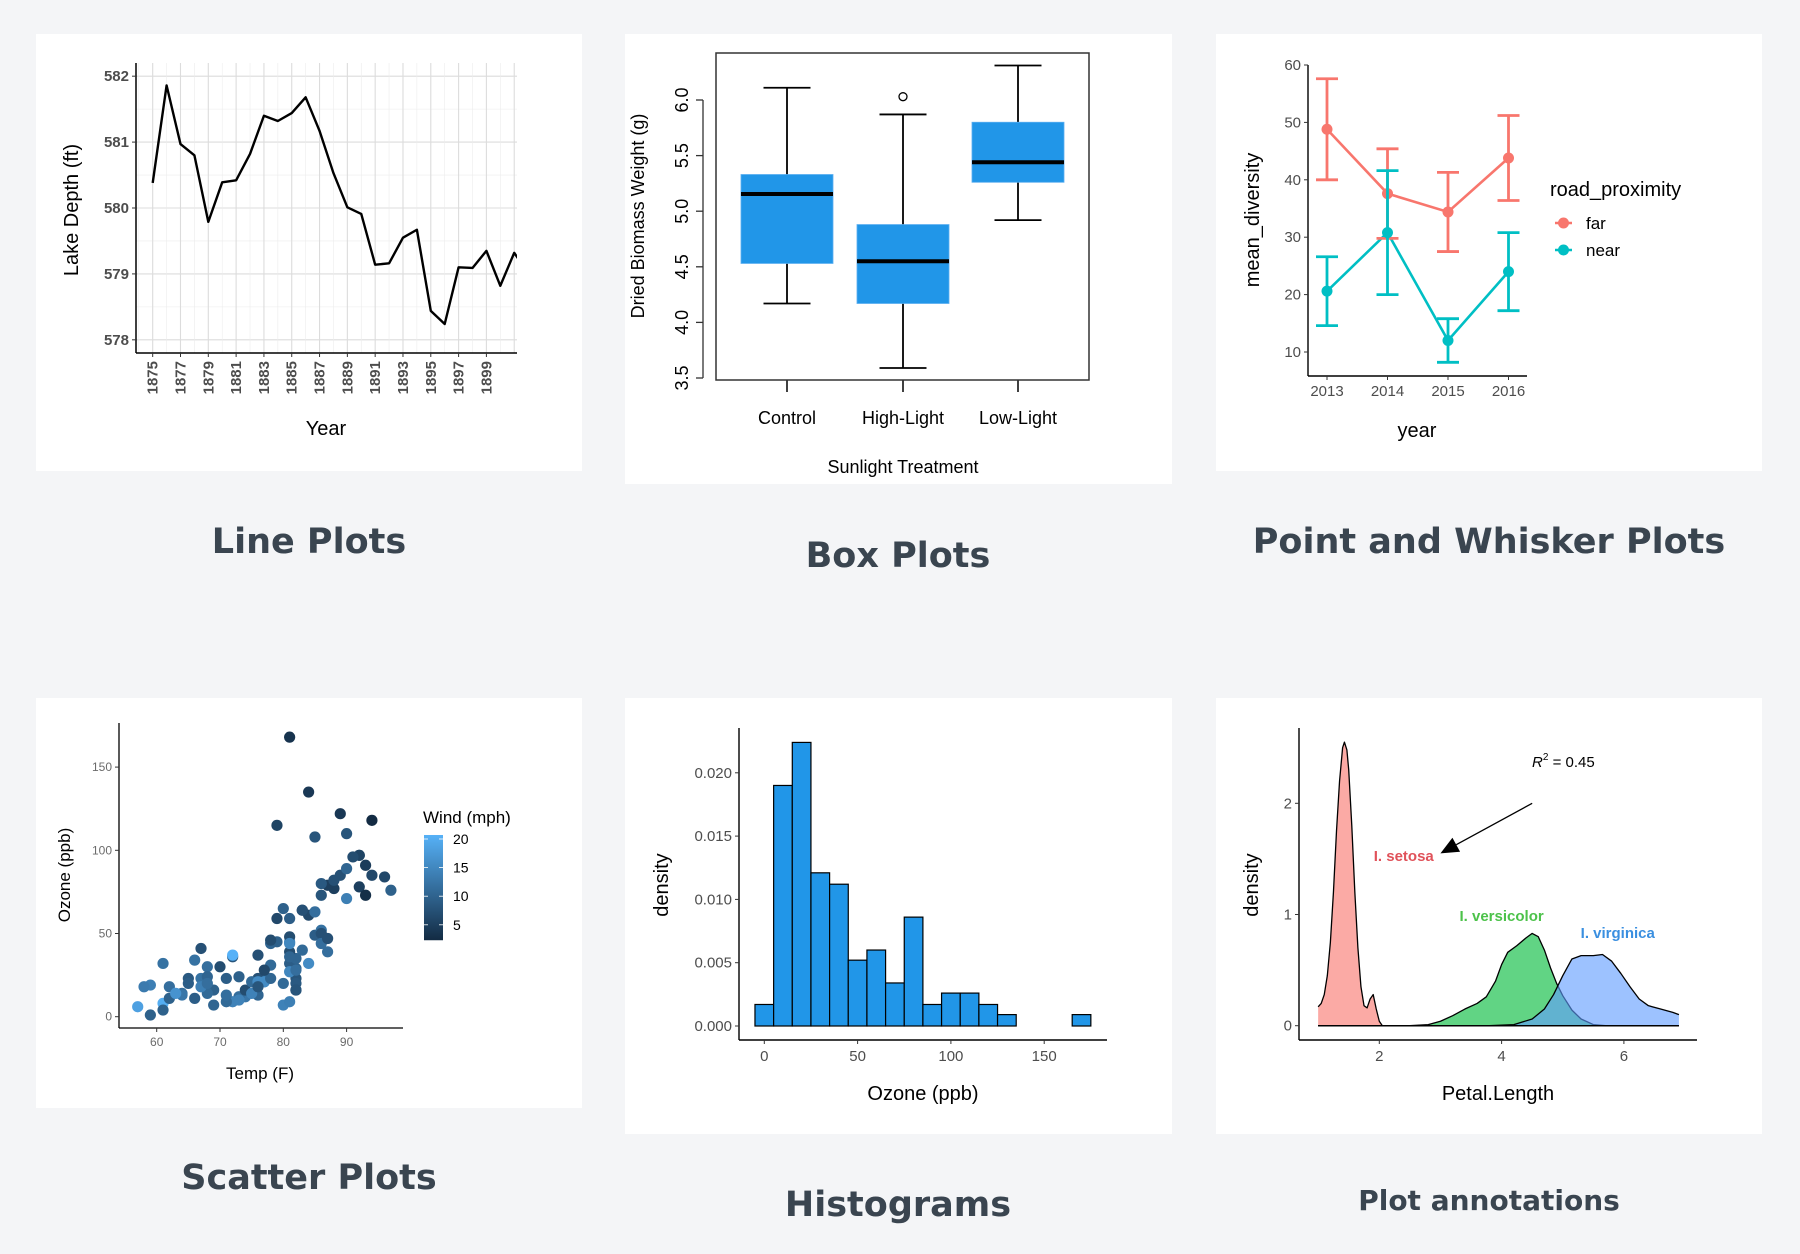  I want to click on box, so click(787, 219).